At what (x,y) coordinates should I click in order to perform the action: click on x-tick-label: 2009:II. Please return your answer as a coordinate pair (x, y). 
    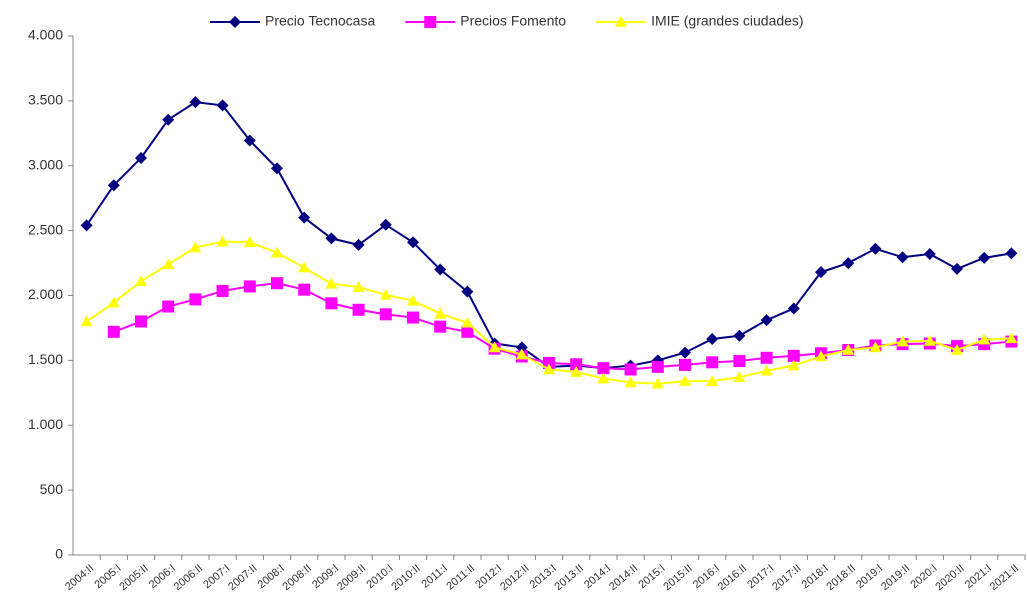
    Looking at the image, I should click on (351, 577).